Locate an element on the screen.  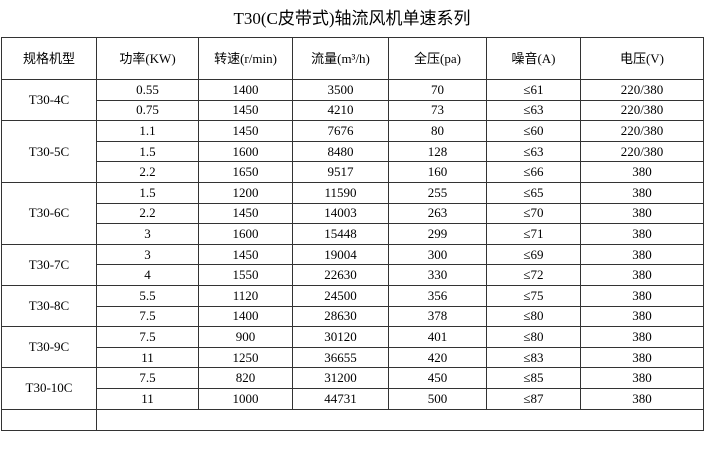
data-cell: 420 is located at coordinates (437, 357).